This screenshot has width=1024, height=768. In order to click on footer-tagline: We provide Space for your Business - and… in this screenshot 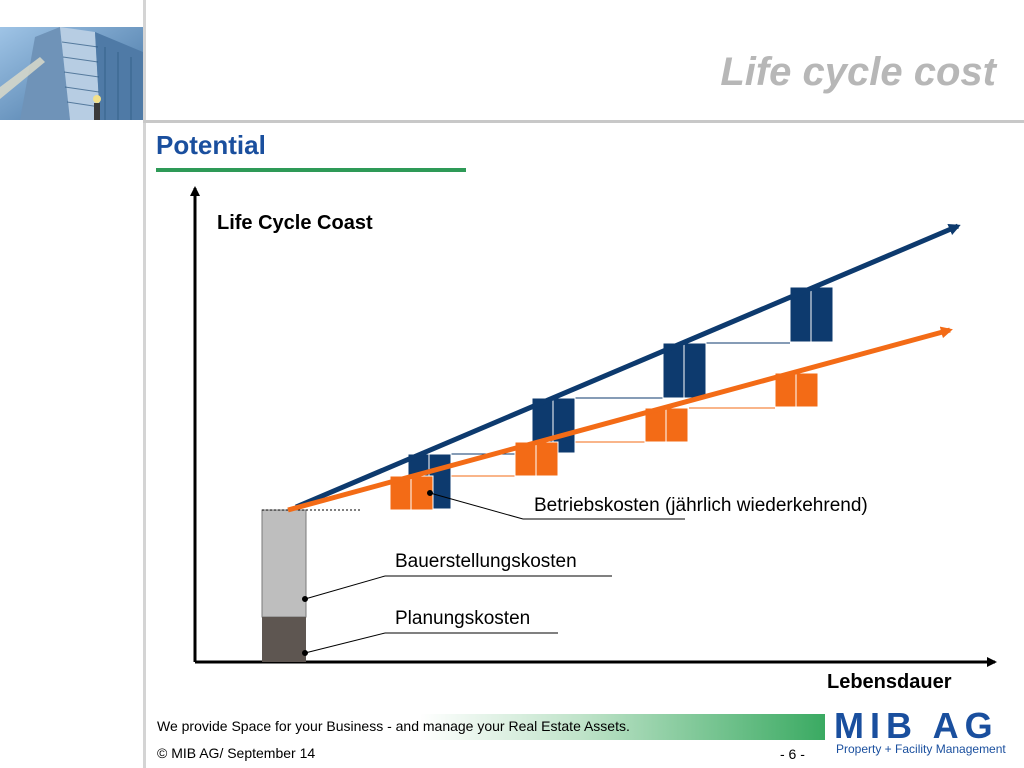, I will do `click(393, 726)`.